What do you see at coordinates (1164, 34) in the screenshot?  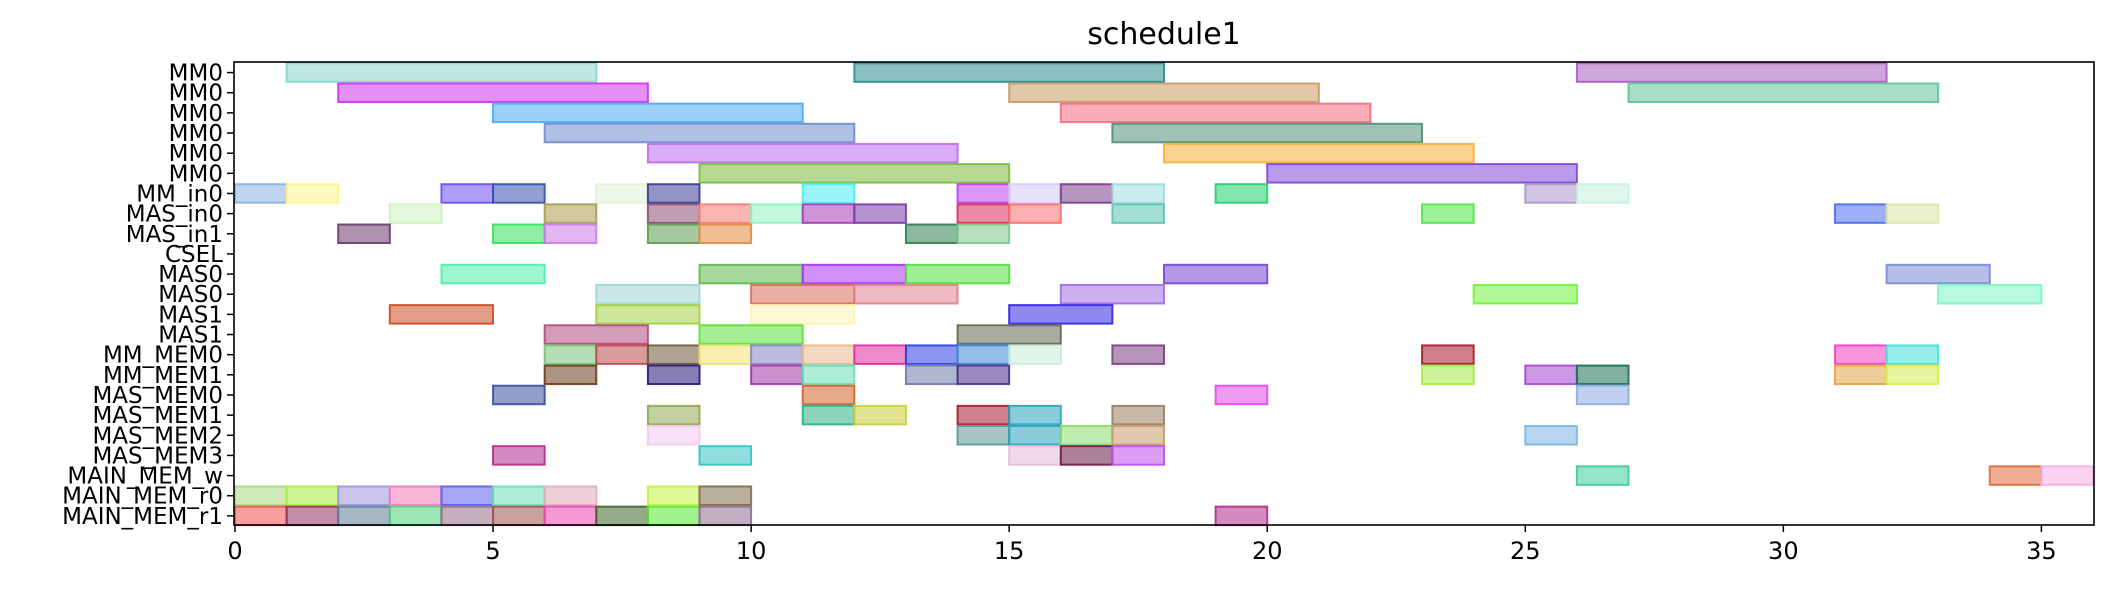 I see `chart-title: schedule1` at bounding box center [1164, 34].